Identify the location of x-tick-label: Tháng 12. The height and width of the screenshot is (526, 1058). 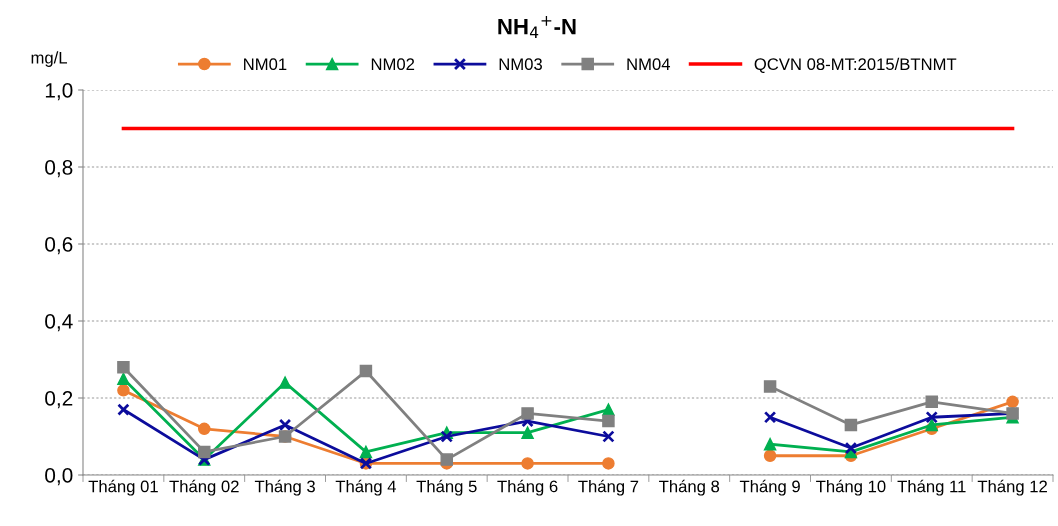
(1012, 487).